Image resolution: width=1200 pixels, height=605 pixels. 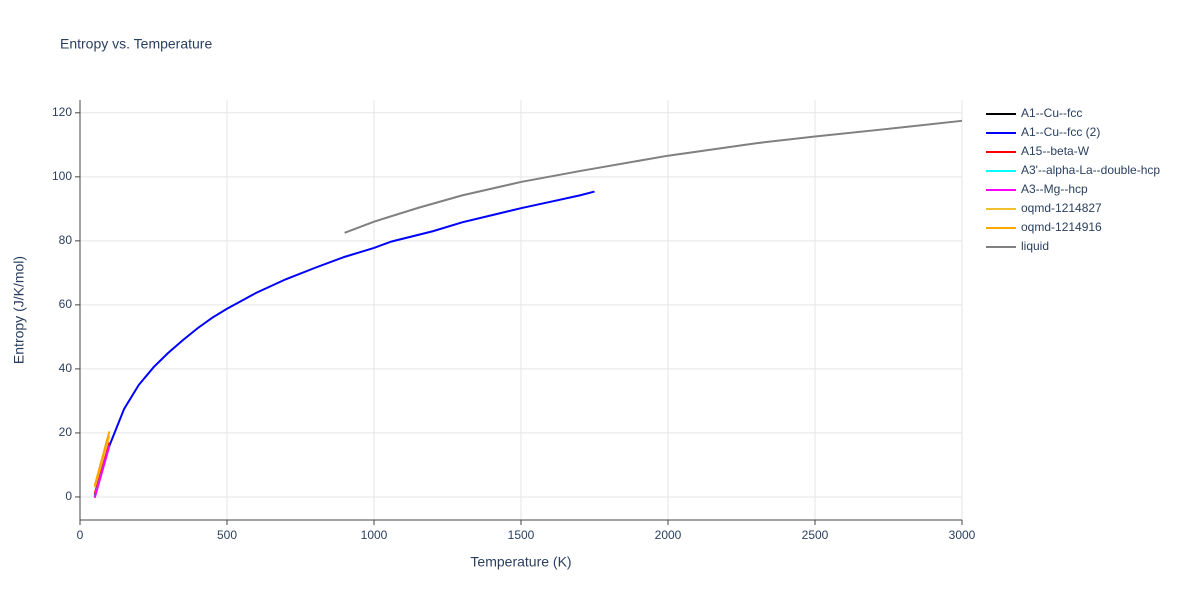 What do you see at coordinates (68, 496) in the screenshot?
I see `y-tick-label: 0` at bounding box center [68, 496].